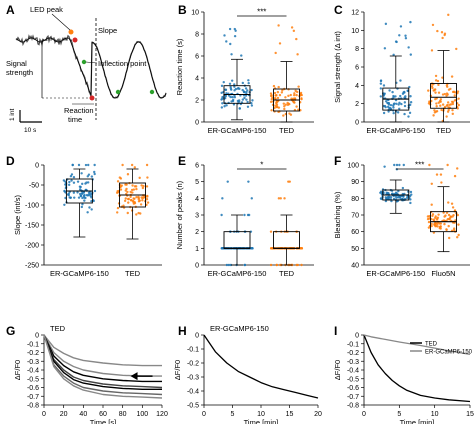  What do you see at coordinates (71, 32) in the screenshot?
I see `led-peak-marker` at bounding box center [71, 32].